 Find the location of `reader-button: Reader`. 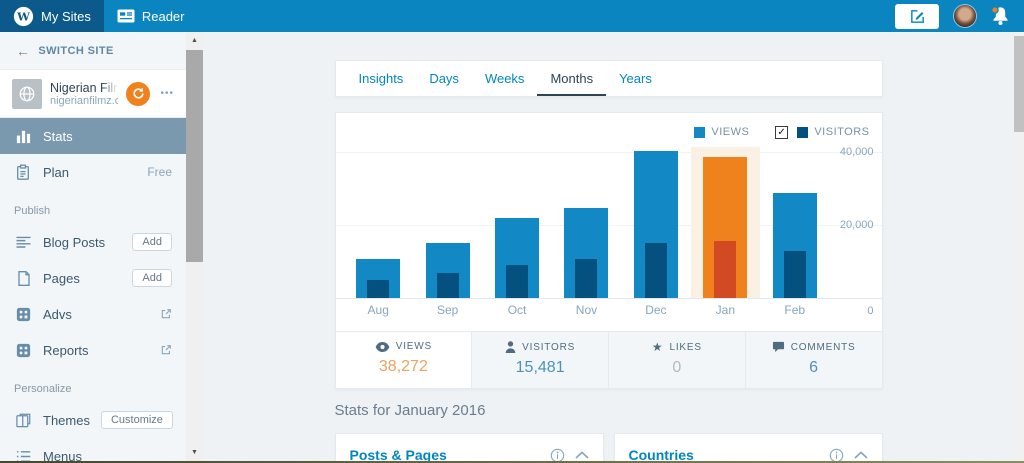

reader-button: Reader is located at coordinates (151, 16).